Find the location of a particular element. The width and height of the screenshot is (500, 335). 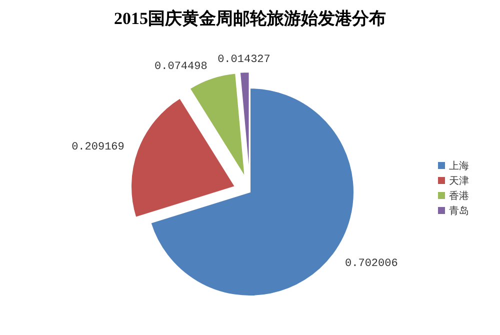

data-label: 0.209169 is located at coordinates (98, 147).